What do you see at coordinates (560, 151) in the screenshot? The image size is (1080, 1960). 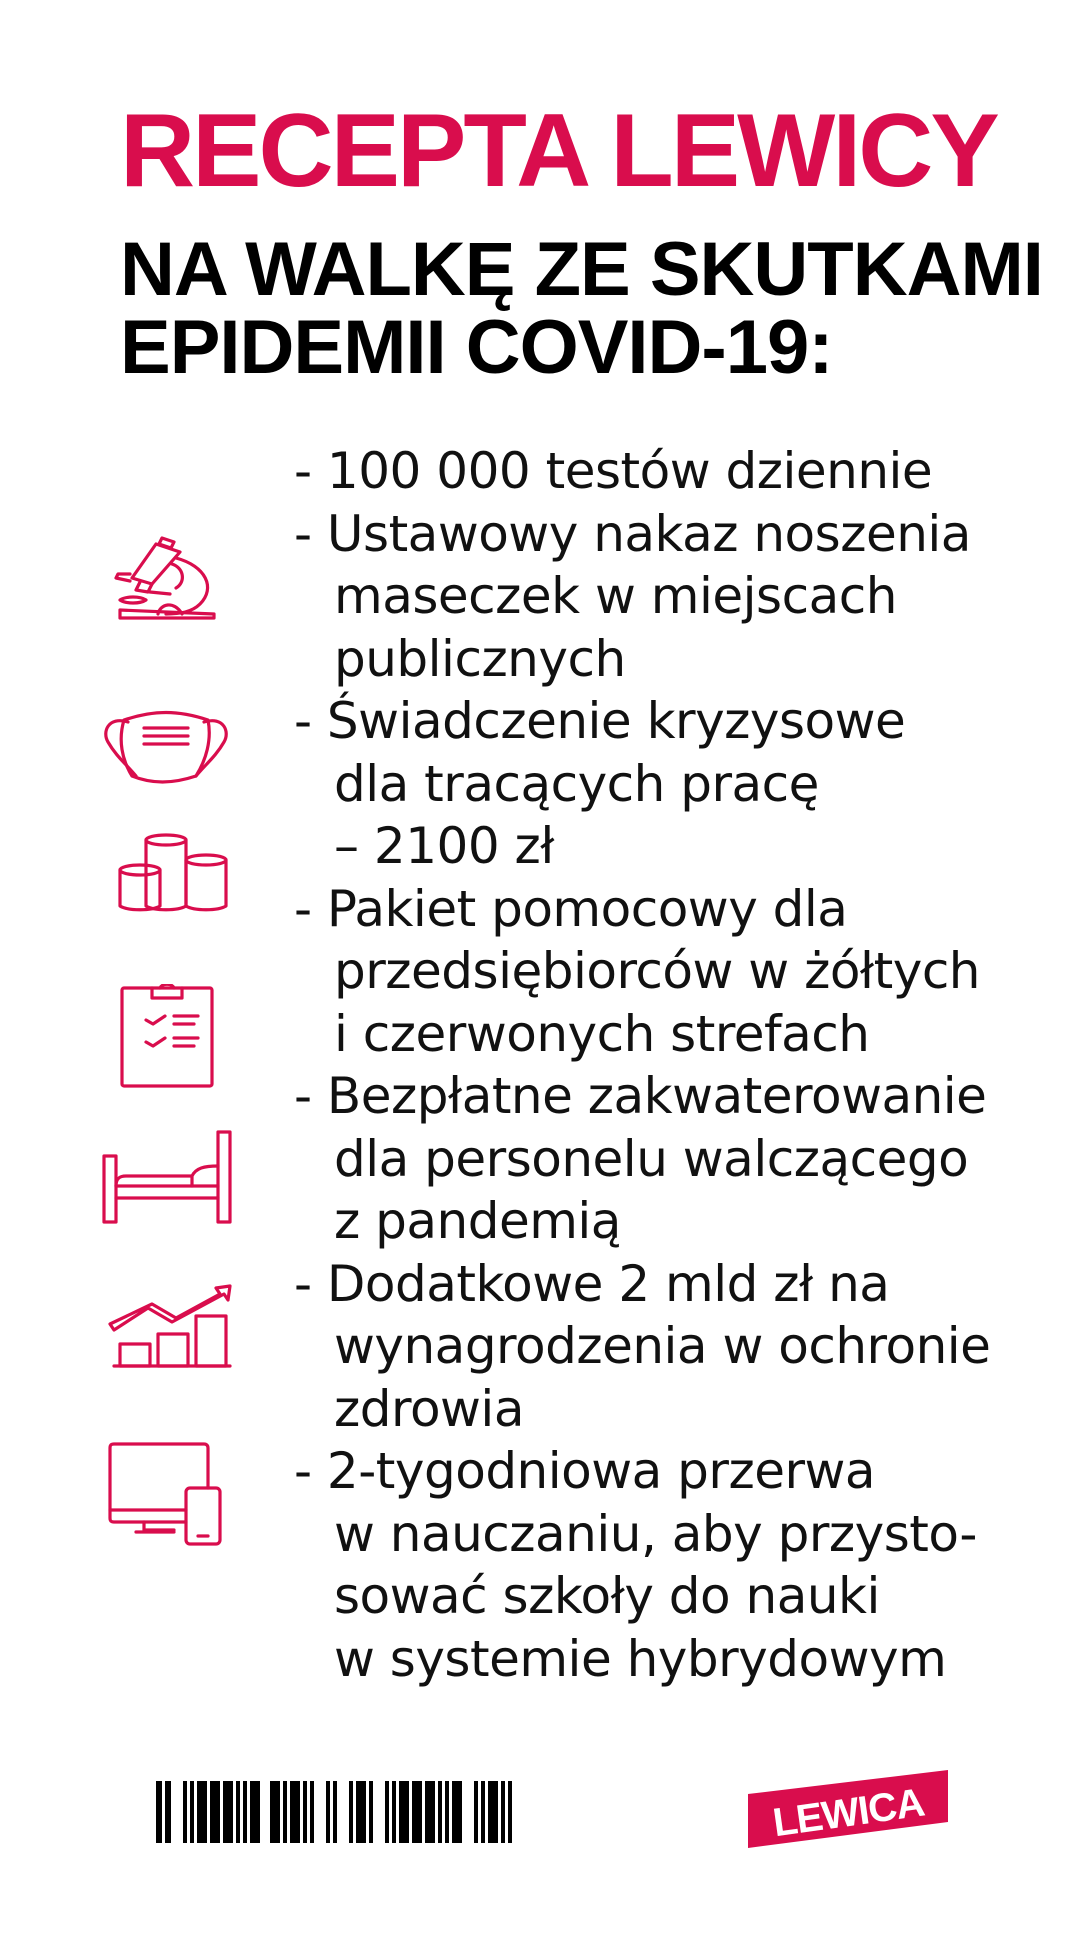 I see `page-title: RECEPTA LEWICY` at bounding box center [560, 151].